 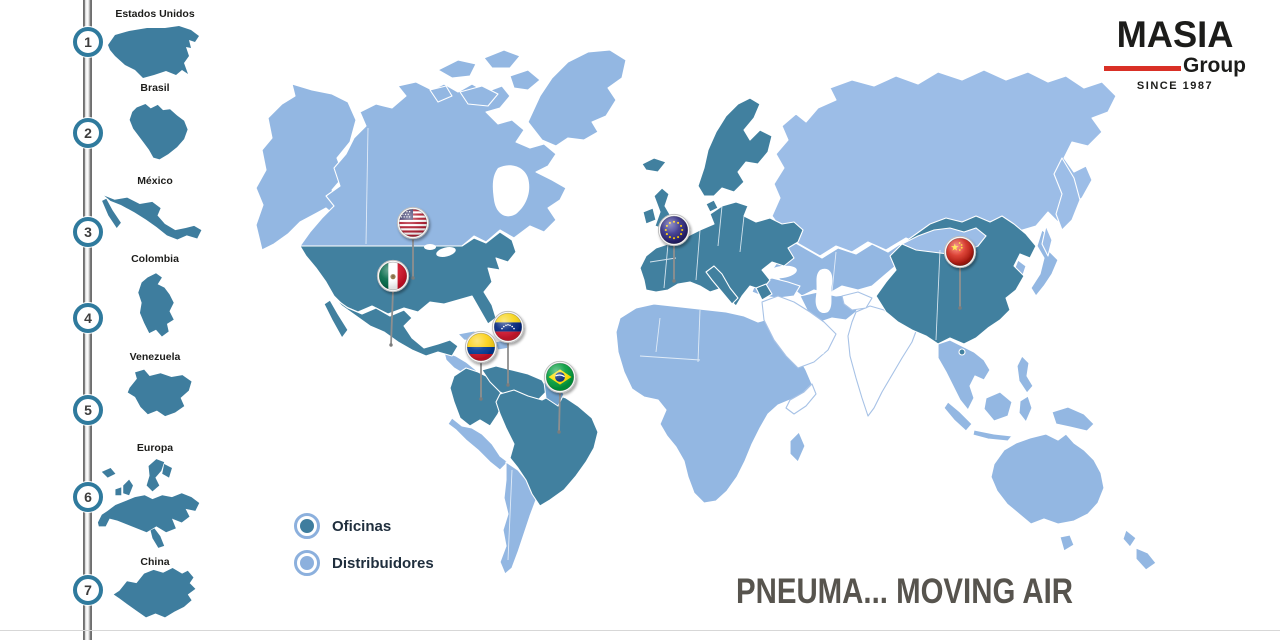 What do you see at coordinates (905, 591) in the screenshot?
I see `tagline: PNEUMA... MOVING AIR` at bounding box center [905, 591].